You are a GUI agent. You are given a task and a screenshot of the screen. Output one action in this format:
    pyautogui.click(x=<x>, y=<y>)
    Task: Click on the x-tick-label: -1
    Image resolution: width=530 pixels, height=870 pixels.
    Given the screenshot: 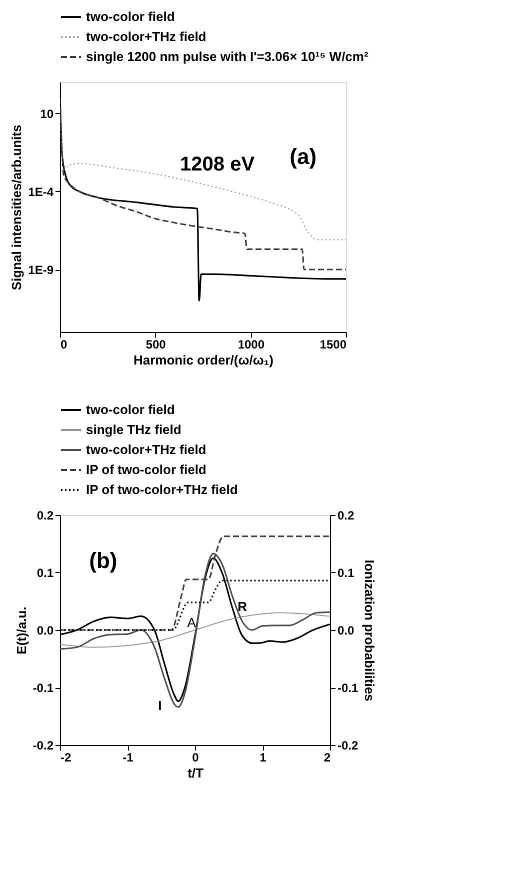 What is the action you would take?
    pyautogui.click(x=128, y=757)
    